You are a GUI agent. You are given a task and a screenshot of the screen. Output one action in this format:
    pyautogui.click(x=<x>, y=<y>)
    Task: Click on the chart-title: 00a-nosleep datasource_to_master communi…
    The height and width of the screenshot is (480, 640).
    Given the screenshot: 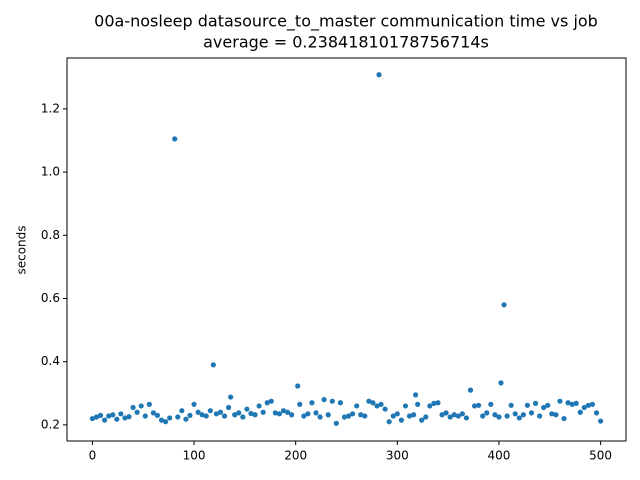 What is the action you would take?
    pyautogui.click(x=346, y=22)
    